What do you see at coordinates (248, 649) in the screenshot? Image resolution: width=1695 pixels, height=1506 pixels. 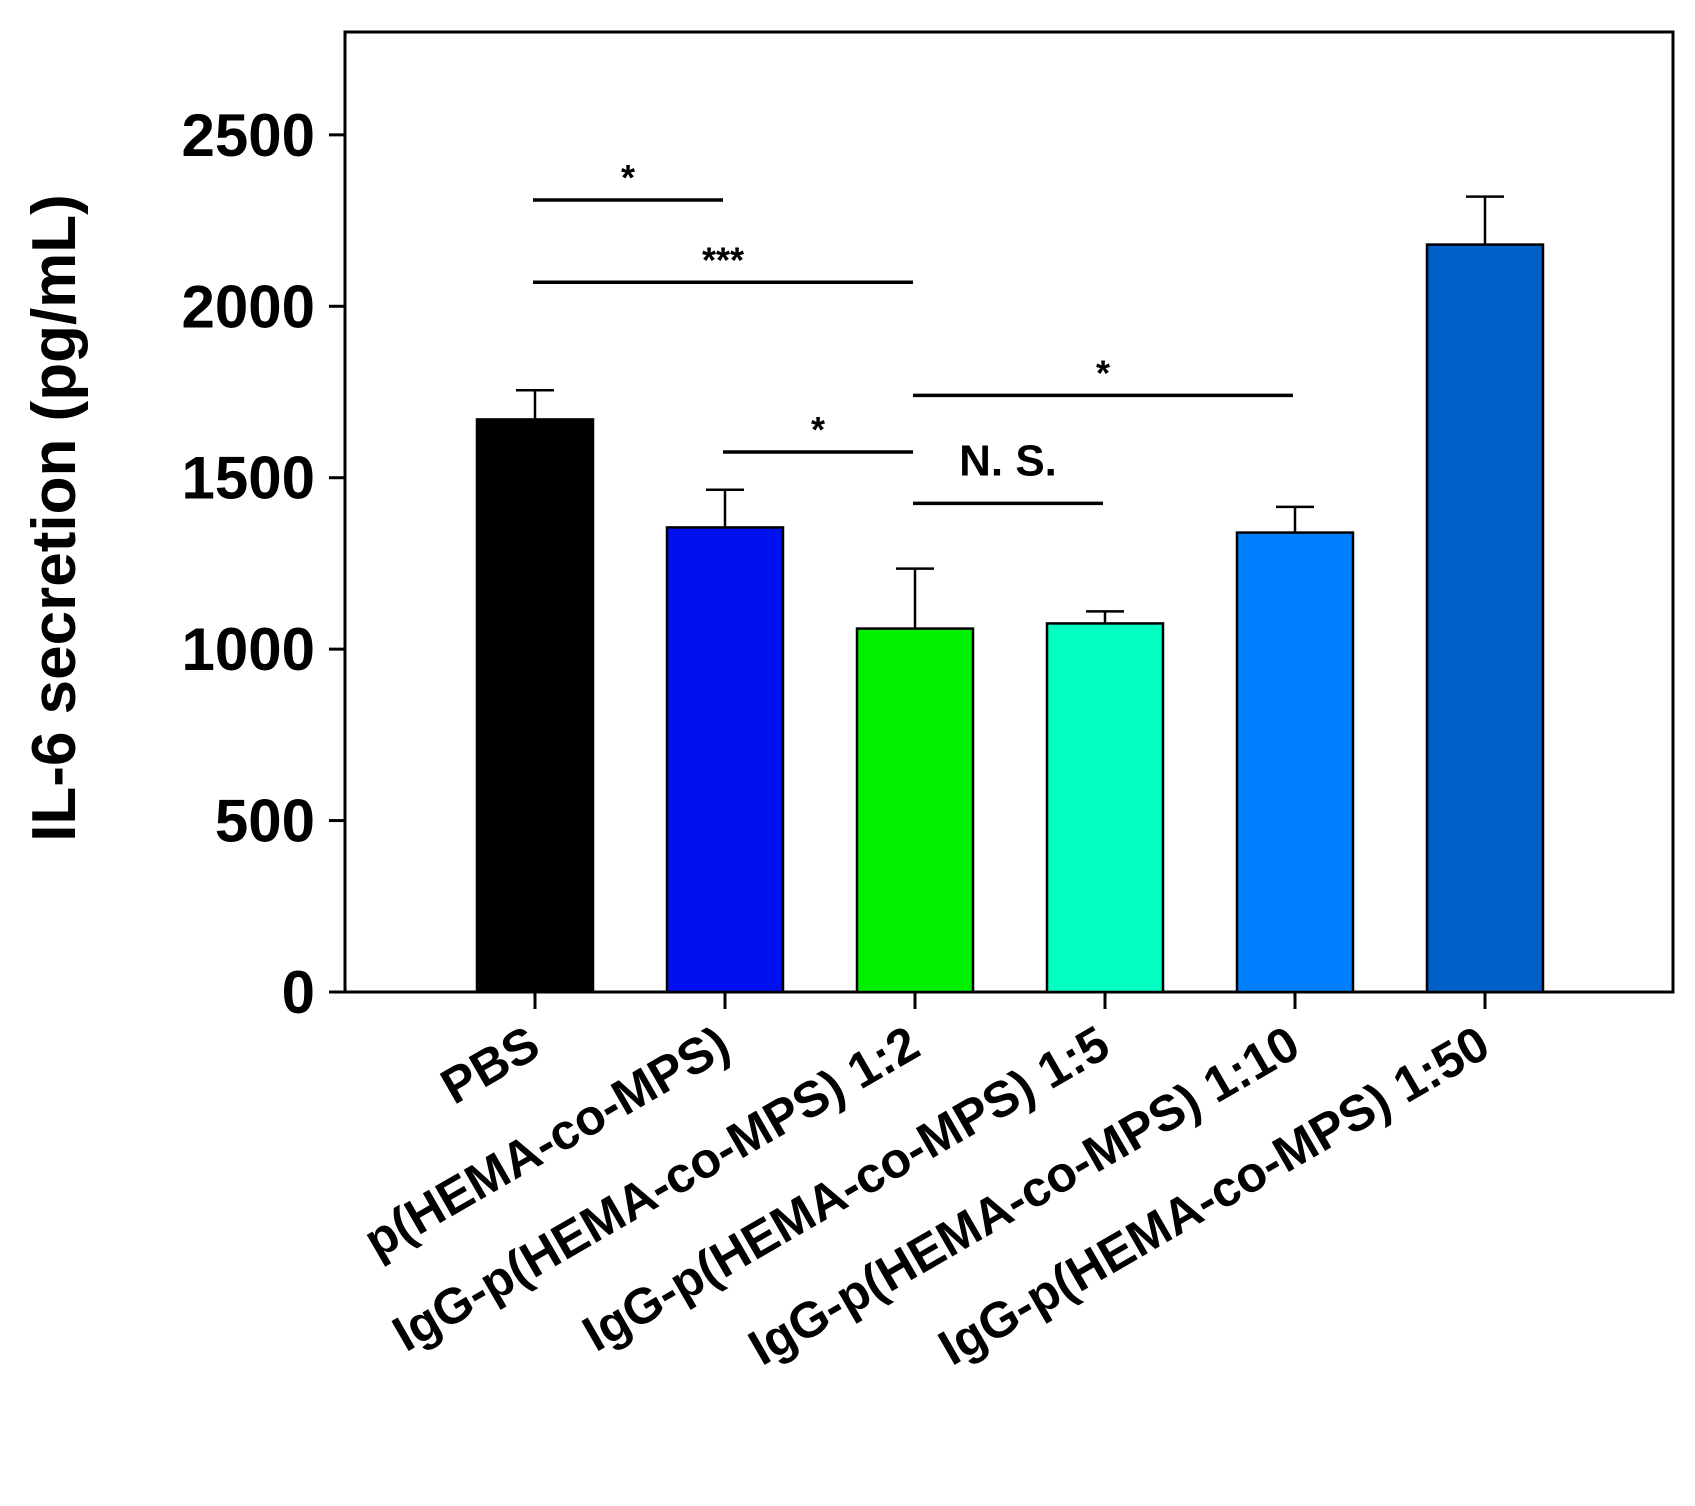 I see `y-tick-label-1000: 1000` at bounding box center [248, 649].